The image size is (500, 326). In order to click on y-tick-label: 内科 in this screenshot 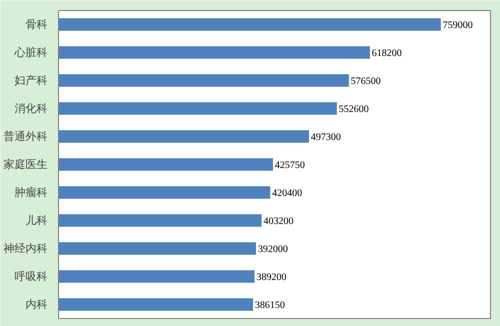, I will do `click(37, 304)`.